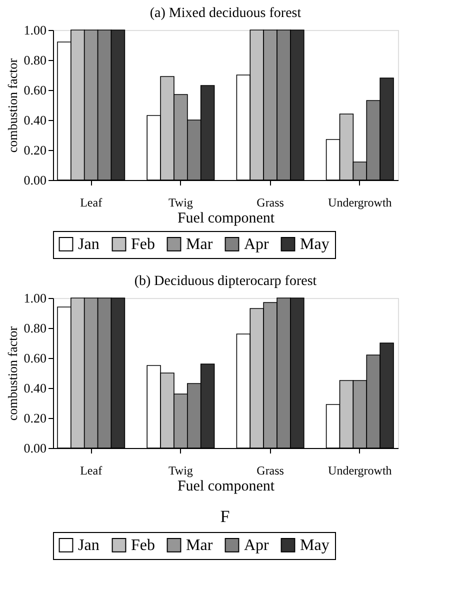 The width and height of the screenshot is (457, 601). I want to click on text: F, so click(225, 516).